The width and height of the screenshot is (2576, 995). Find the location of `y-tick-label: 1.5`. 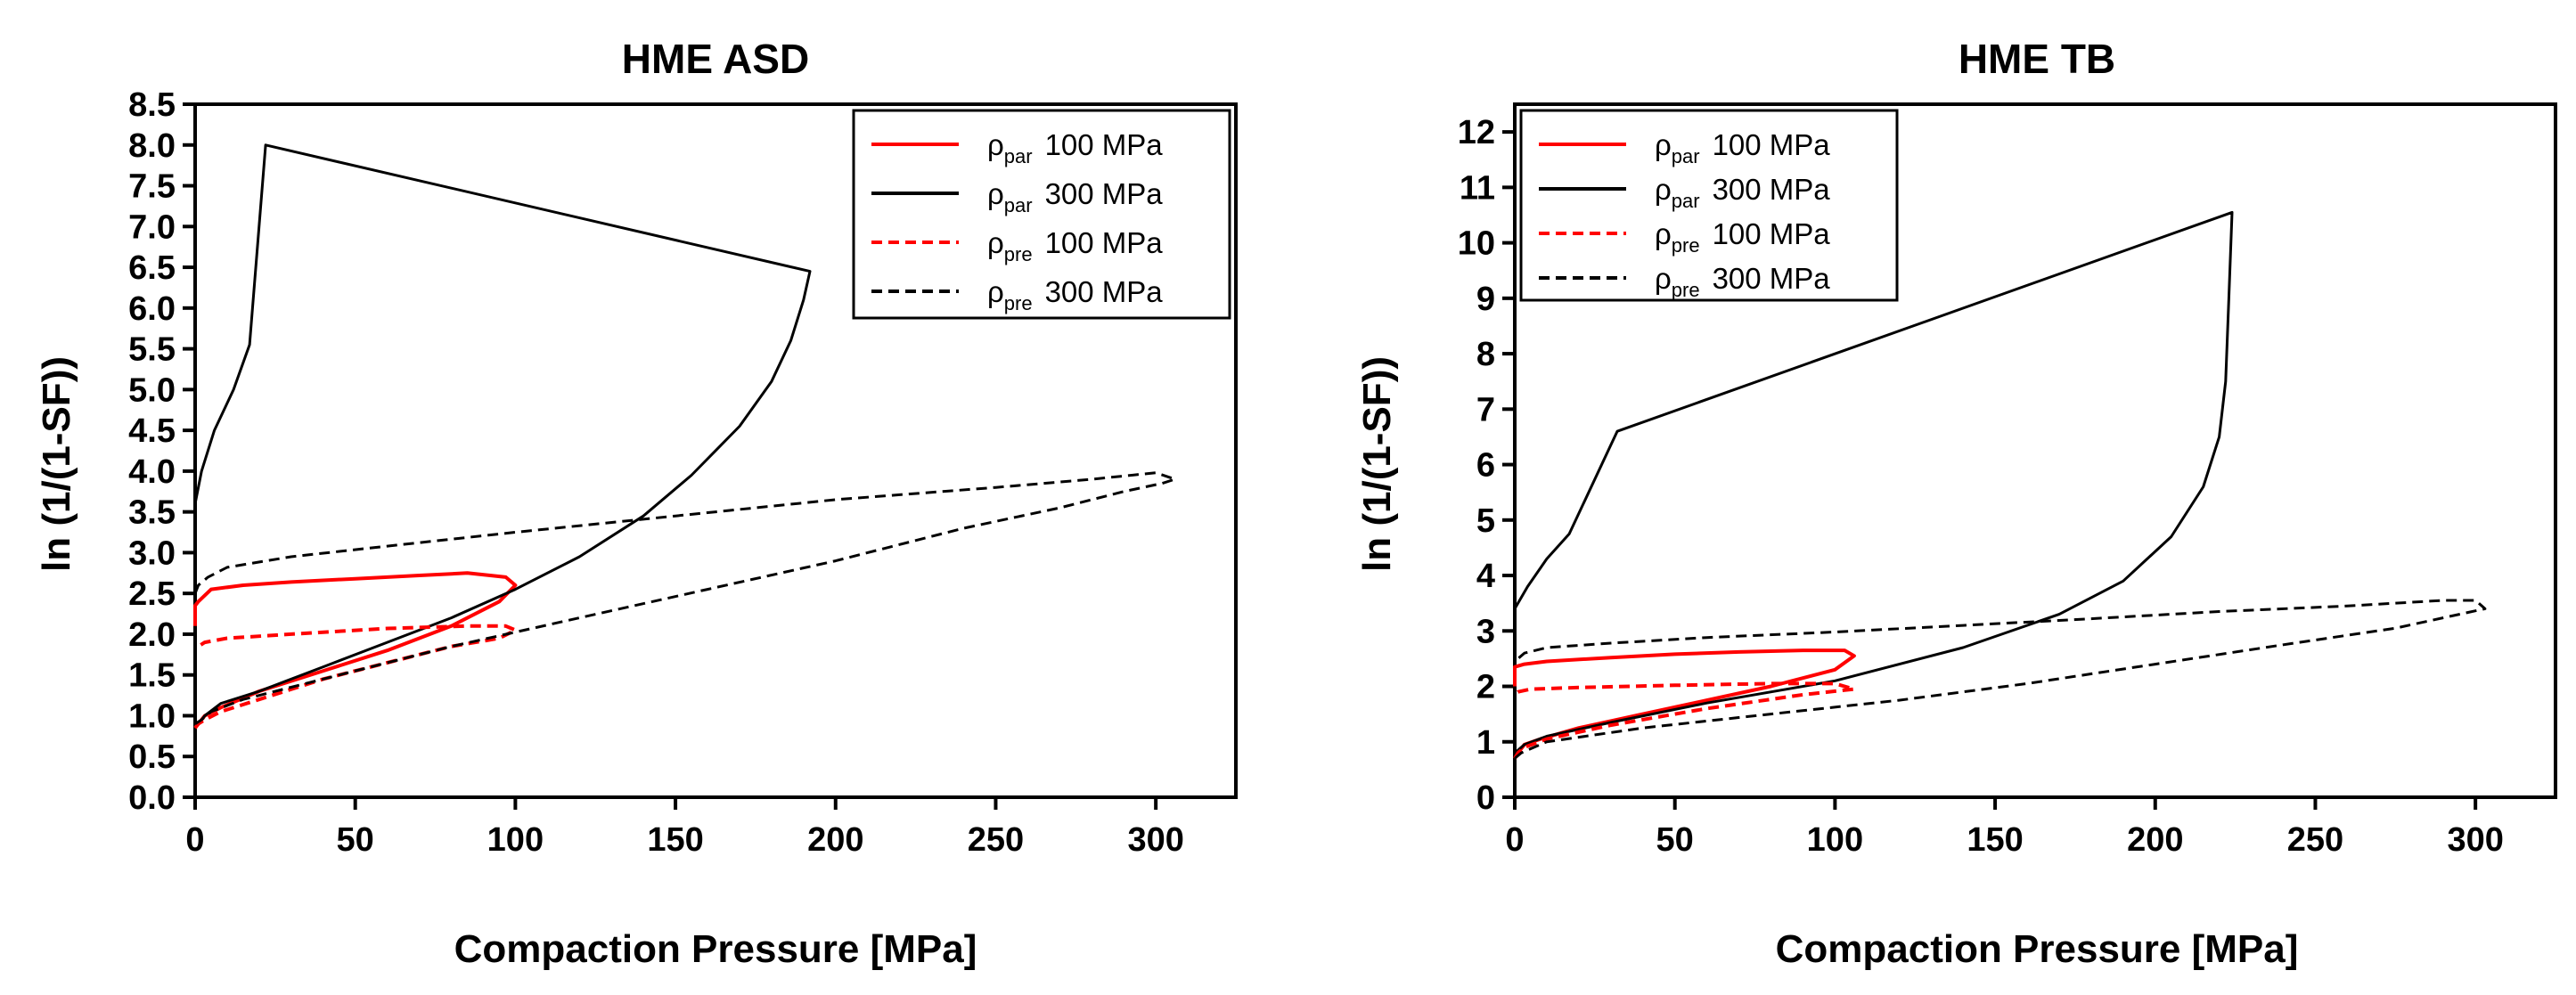

y-tick-label: 1.5 is located at coordinates (152, 676).